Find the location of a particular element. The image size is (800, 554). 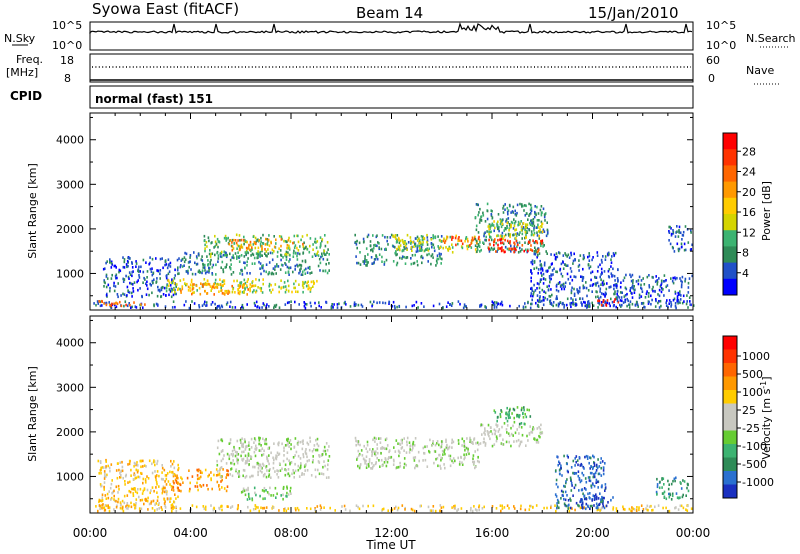

velocity-ylabel: Slant Range [km] is located at coordinates (32, 414).